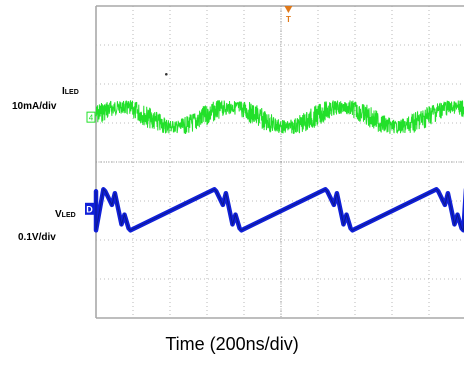 This screenshot has width=464, height=365. Describe the element at coordinates (34, 106) in the screenshot. I see `ch1-scale: 10mA/div` at that location.